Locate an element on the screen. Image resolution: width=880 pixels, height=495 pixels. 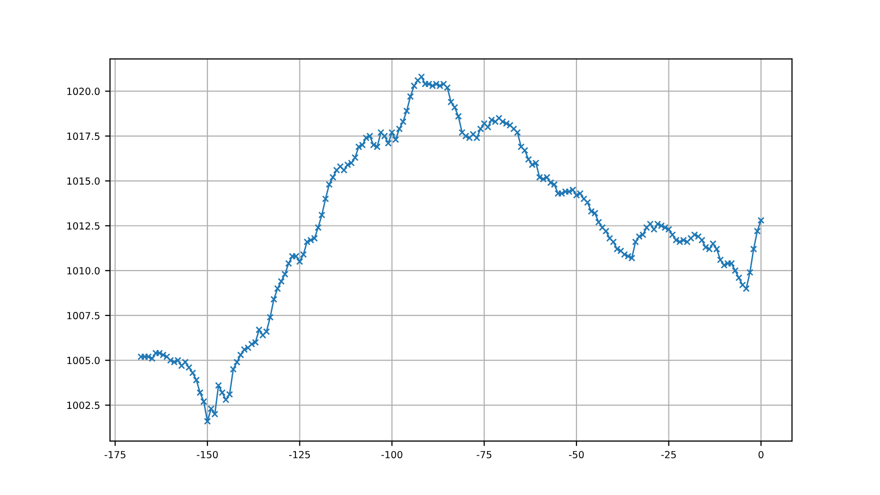
y-tick-label: 1020.0 is located at coordinates (83, 92).